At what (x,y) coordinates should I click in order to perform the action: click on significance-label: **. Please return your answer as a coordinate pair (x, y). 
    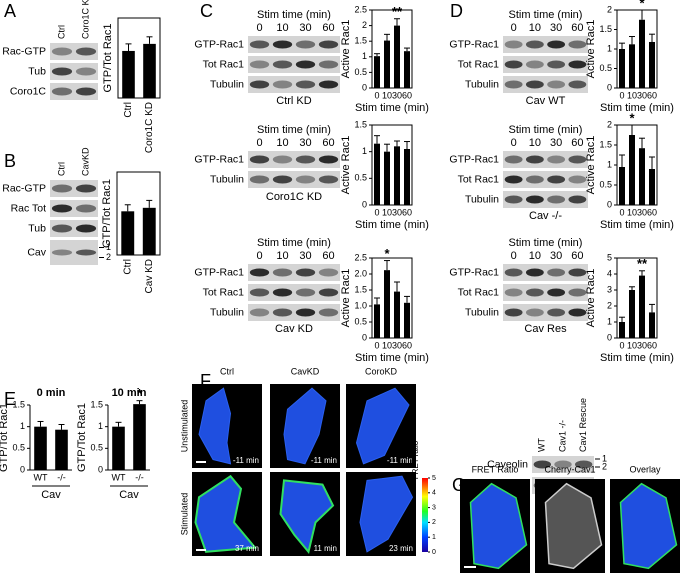
    Looking at the image, I should click on (397, 11).